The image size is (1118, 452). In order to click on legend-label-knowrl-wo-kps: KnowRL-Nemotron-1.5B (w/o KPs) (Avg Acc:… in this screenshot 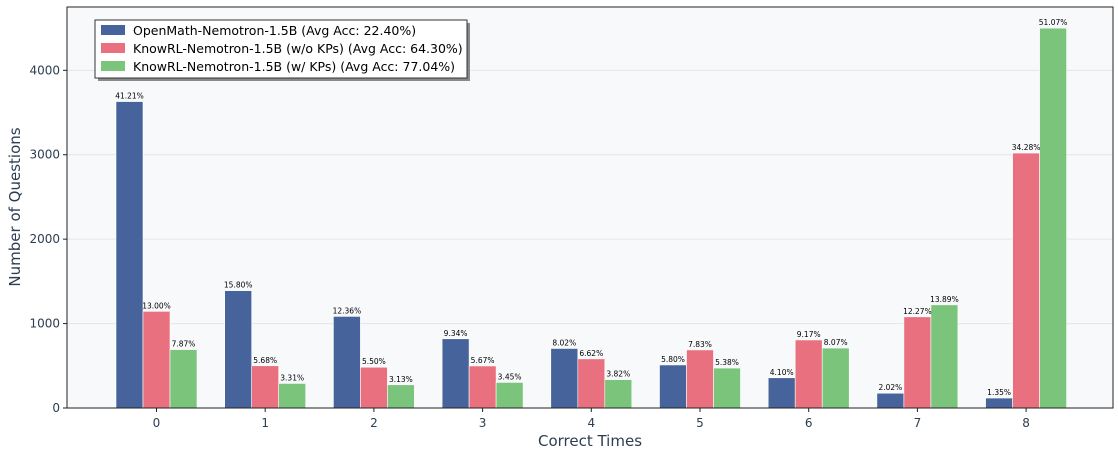, I will do `click(298, 48)`.